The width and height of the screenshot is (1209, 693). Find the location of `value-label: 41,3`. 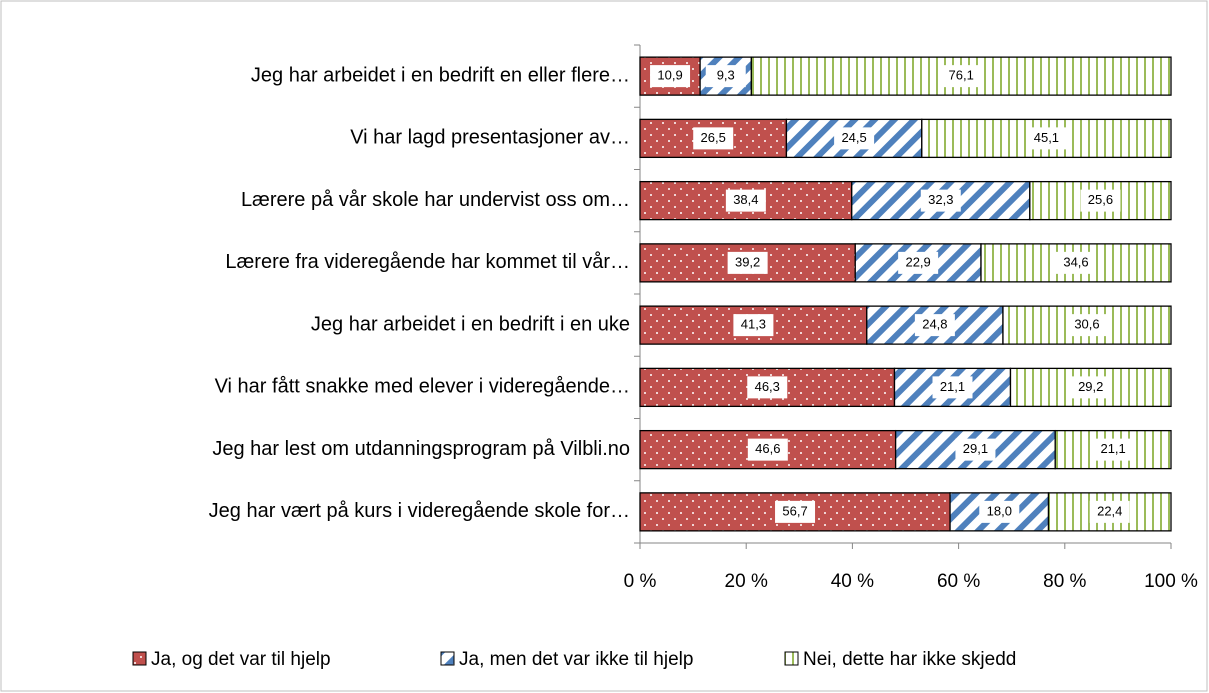

value-label: 41,3 is located at coordinates (753, 324).